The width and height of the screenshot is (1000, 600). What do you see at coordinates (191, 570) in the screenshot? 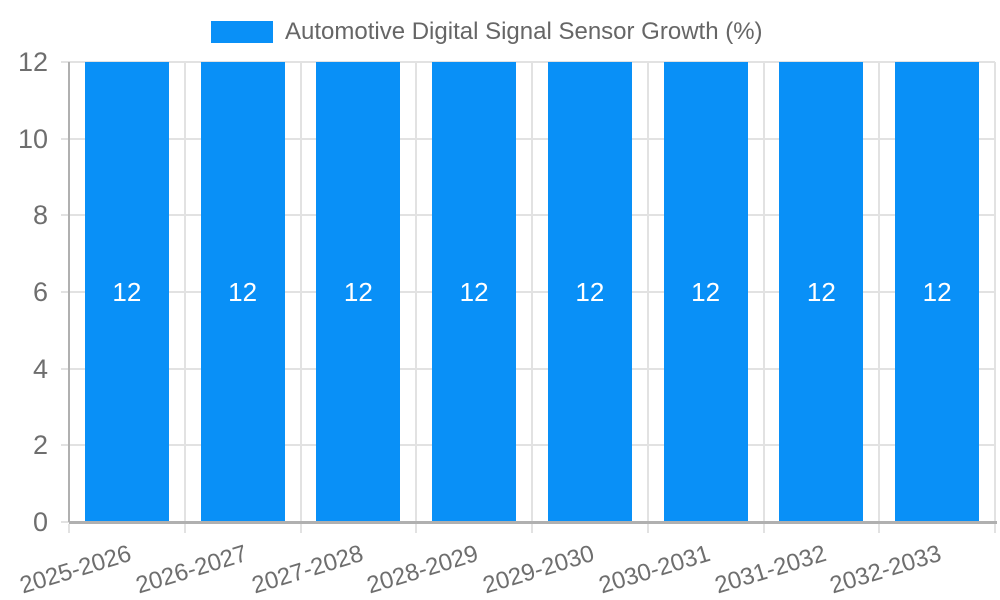
I see `x-tick-label: 2026-2027` at bounding box center [191, 570].